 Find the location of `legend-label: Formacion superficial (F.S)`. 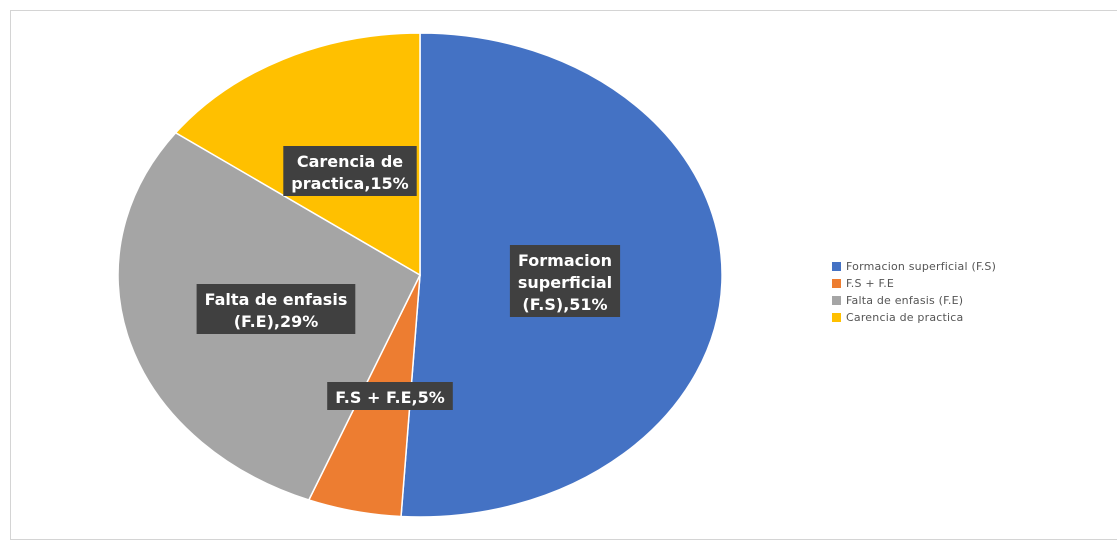

legend-label: Formacion superficial (F.S) is located at coordinates (921, 266).